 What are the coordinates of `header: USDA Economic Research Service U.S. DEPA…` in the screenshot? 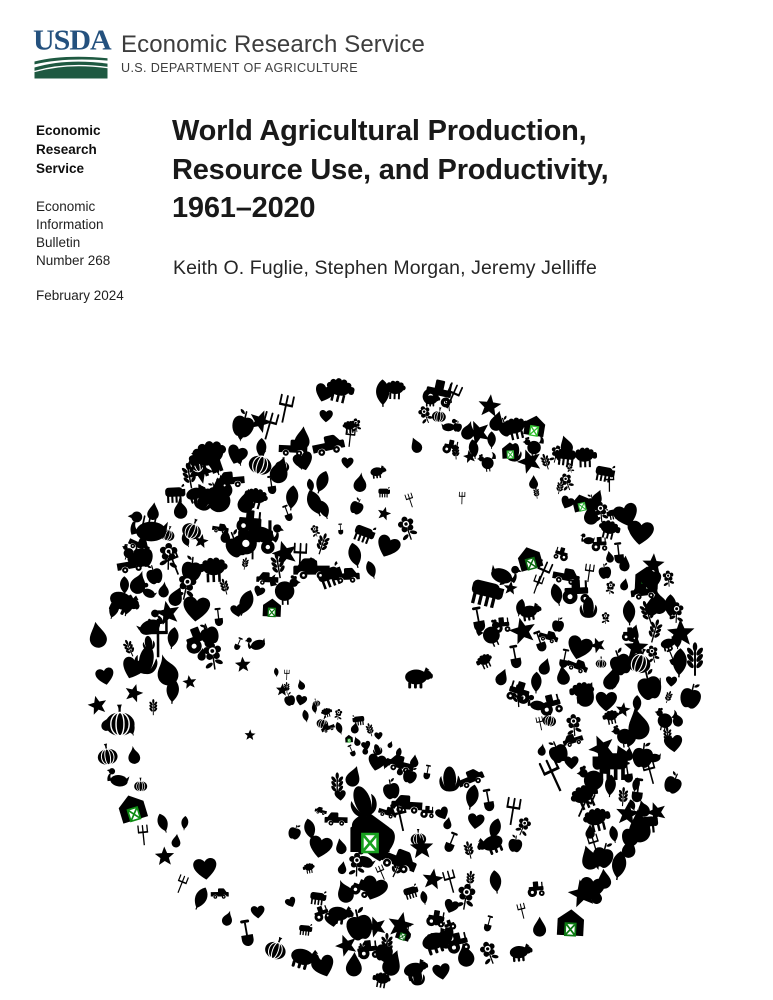 It's located at (229, 52).